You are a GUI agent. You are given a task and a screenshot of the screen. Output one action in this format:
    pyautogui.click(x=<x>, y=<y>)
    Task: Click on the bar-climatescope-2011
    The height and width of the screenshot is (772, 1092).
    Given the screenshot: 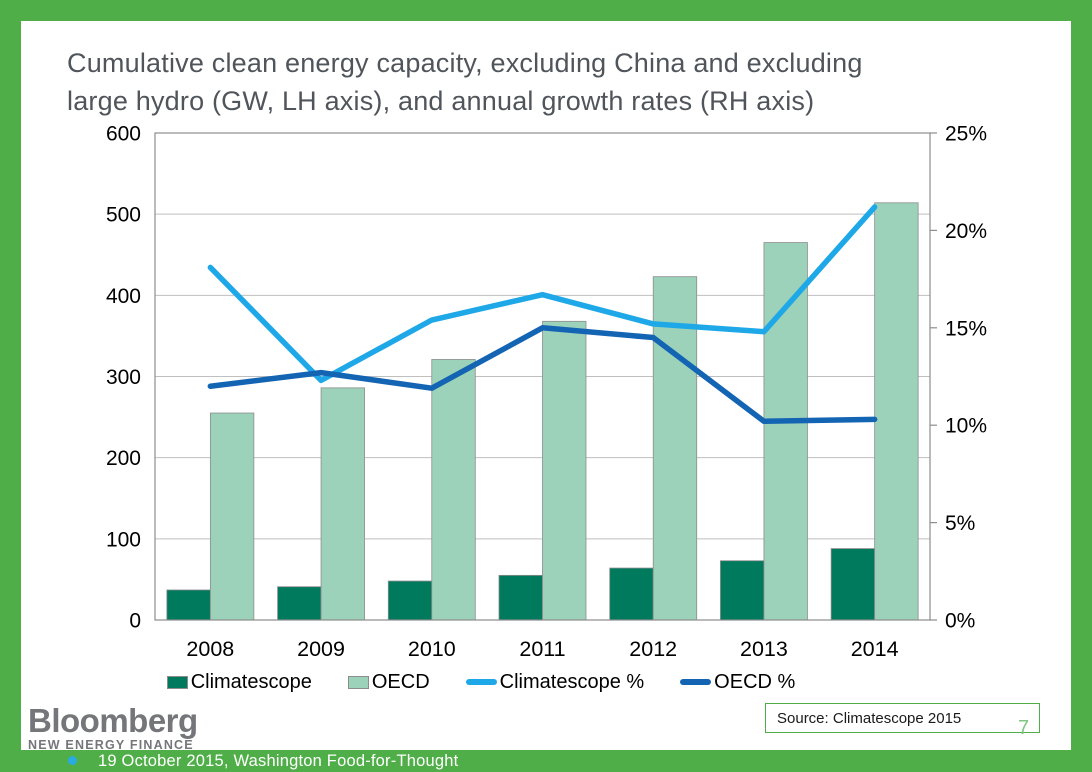 What is the action you would take?
    pyautogui.click(x=520, y=597)
    